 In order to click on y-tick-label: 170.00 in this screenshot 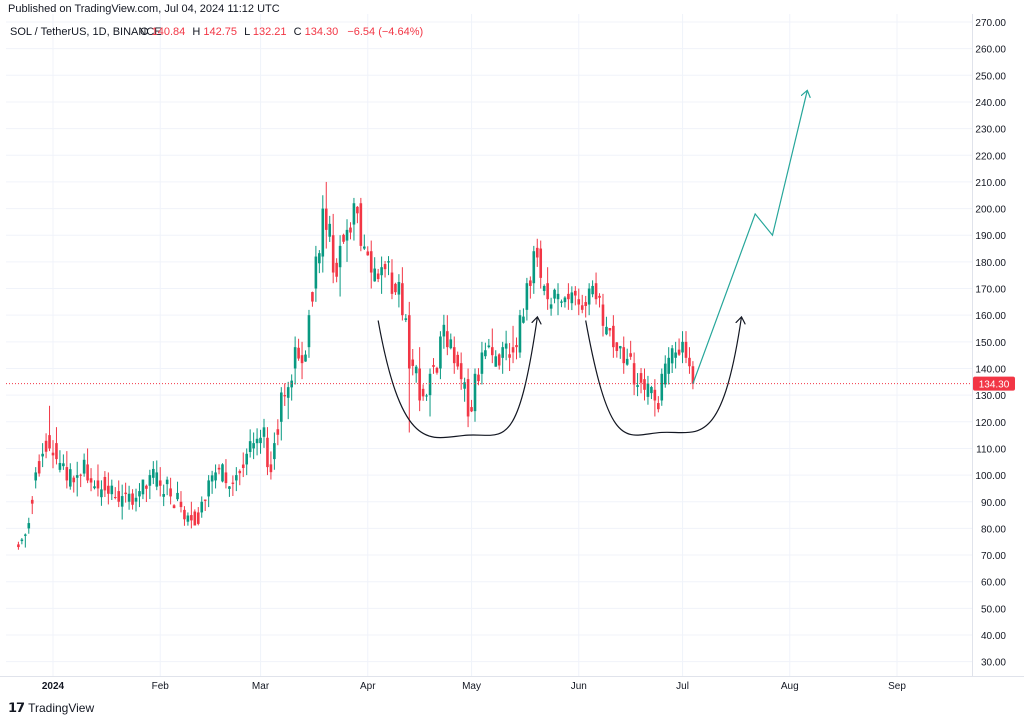, I will do `click(990, 290)`.